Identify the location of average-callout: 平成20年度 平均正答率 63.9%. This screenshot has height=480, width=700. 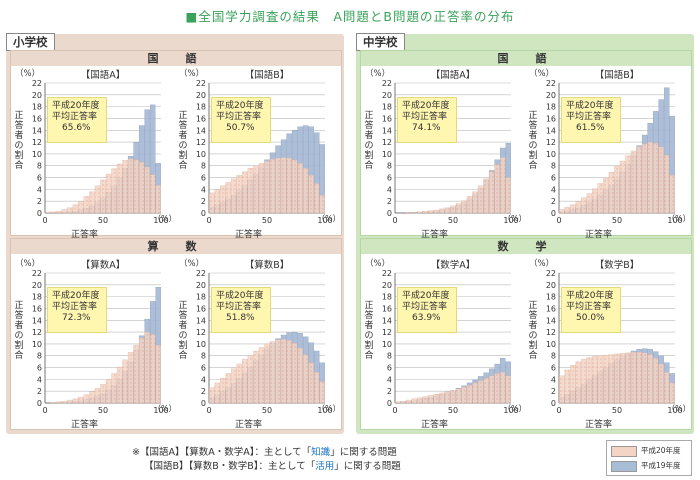
(427, 310).